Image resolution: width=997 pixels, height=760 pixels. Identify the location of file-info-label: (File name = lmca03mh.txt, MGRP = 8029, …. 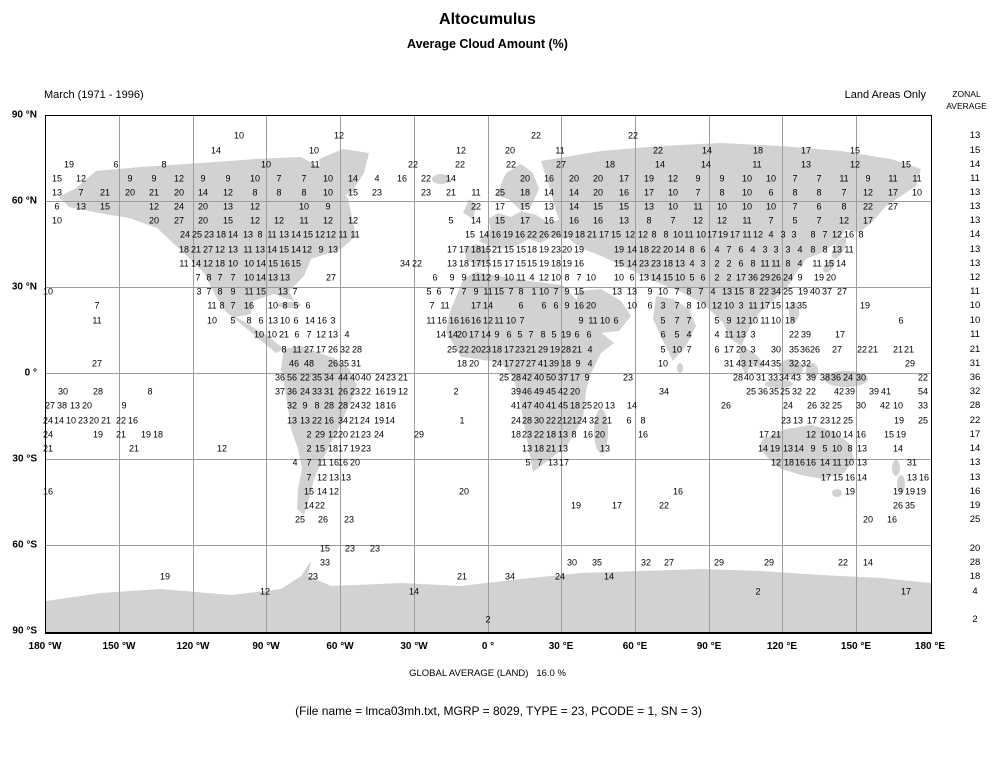
(498, 711).